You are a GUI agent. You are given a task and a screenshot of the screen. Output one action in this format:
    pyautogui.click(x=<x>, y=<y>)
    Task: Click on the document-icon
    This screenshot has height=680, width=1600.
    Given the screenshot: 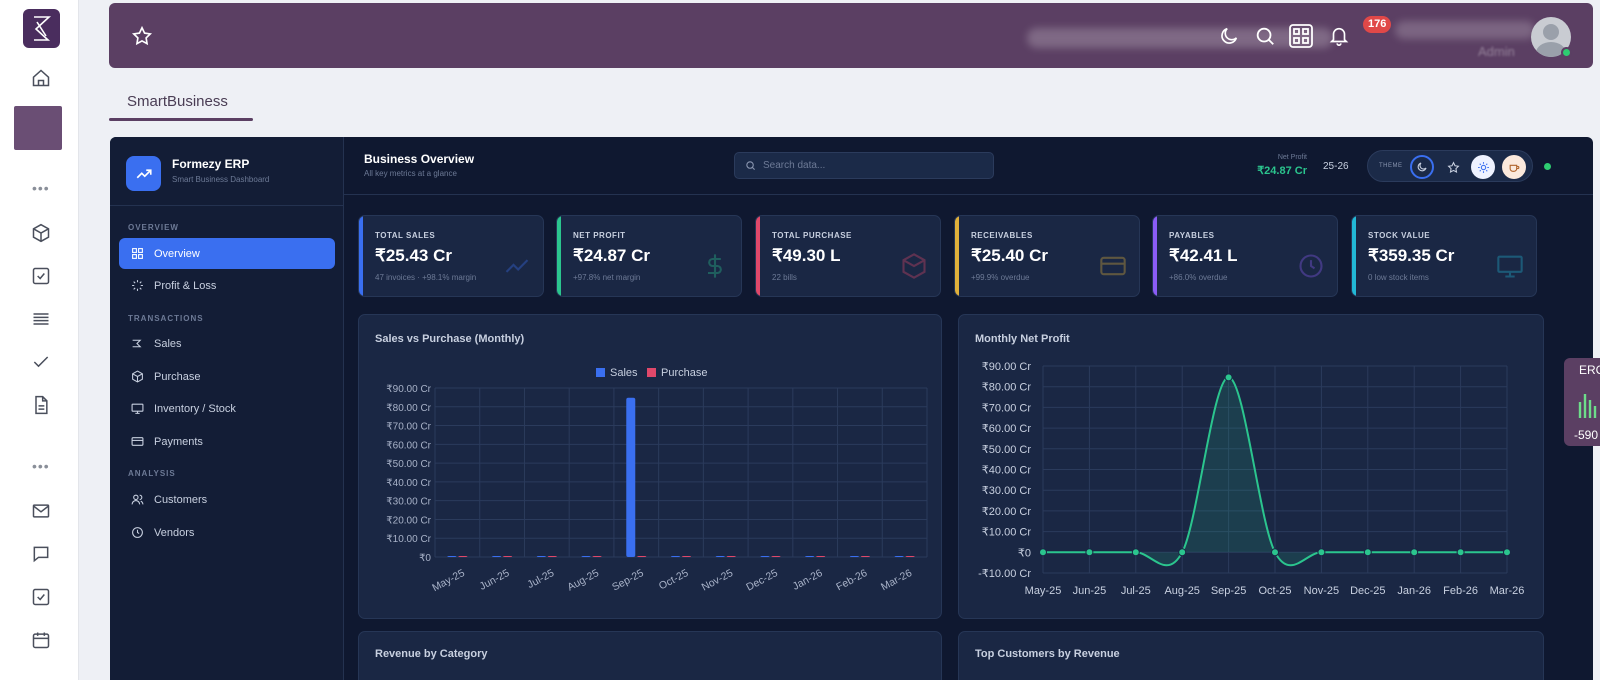 What is the action you would take?
    pyautogui.click(x=41, y=405)
    